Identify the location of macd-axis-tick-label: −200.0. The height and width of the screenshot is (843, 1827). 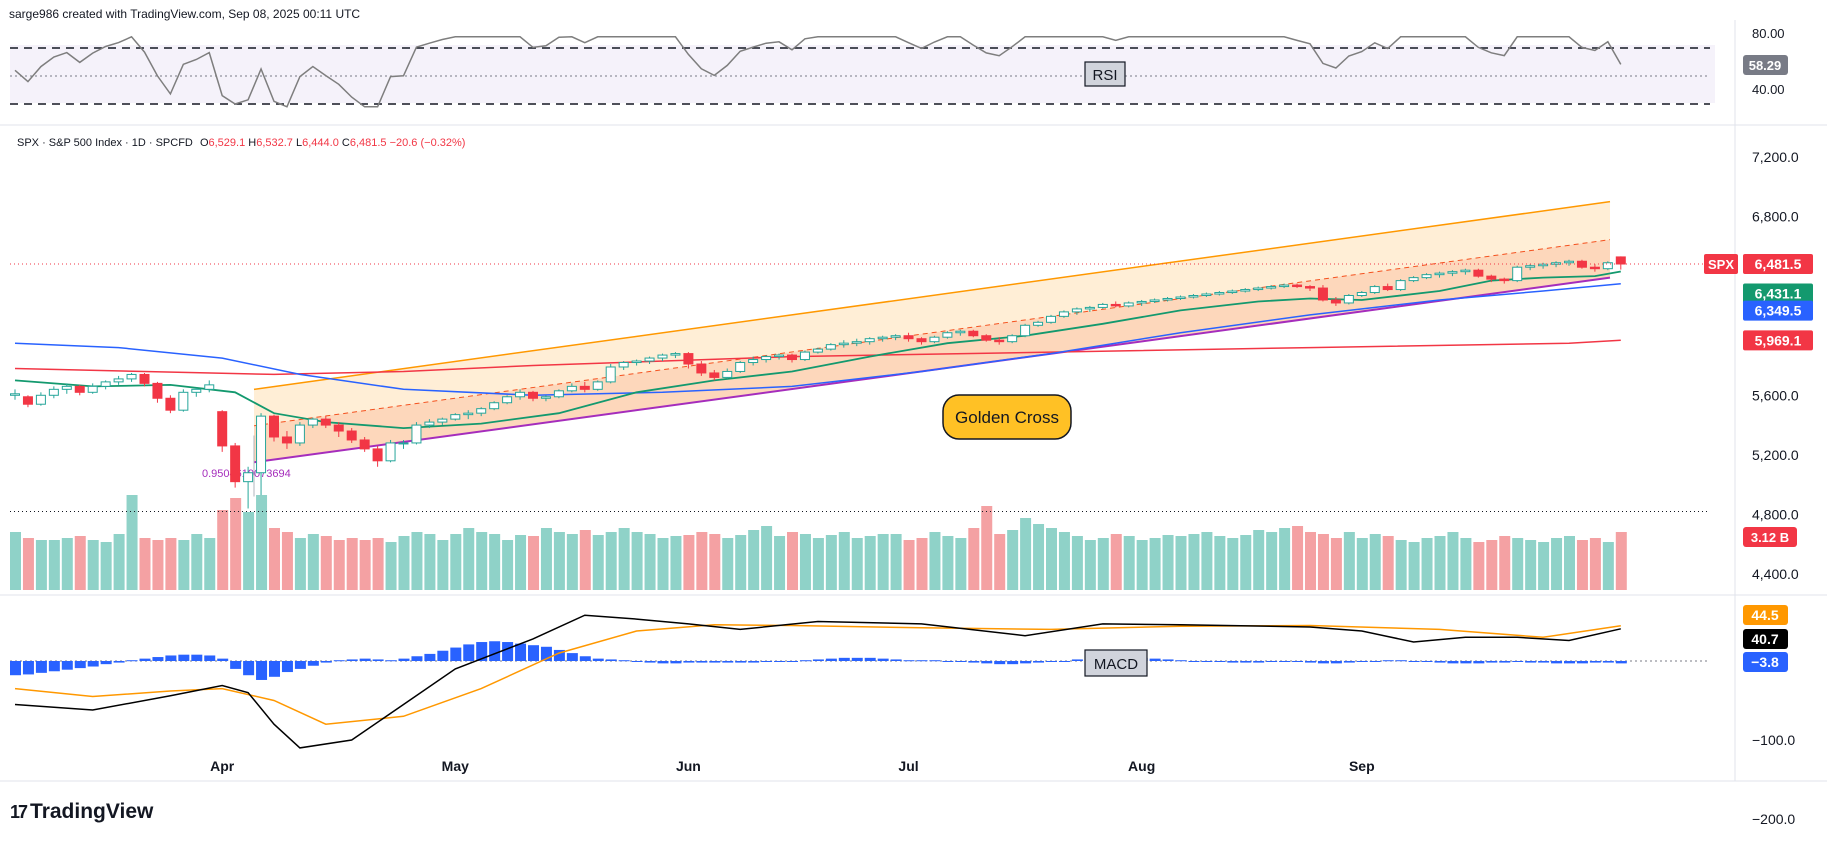
(1773, 819).